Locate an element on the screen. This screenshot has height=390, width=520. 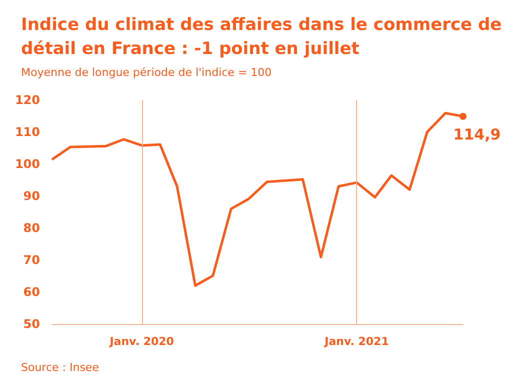
y-tick-label: 80 is located at coordinates (31, 228).